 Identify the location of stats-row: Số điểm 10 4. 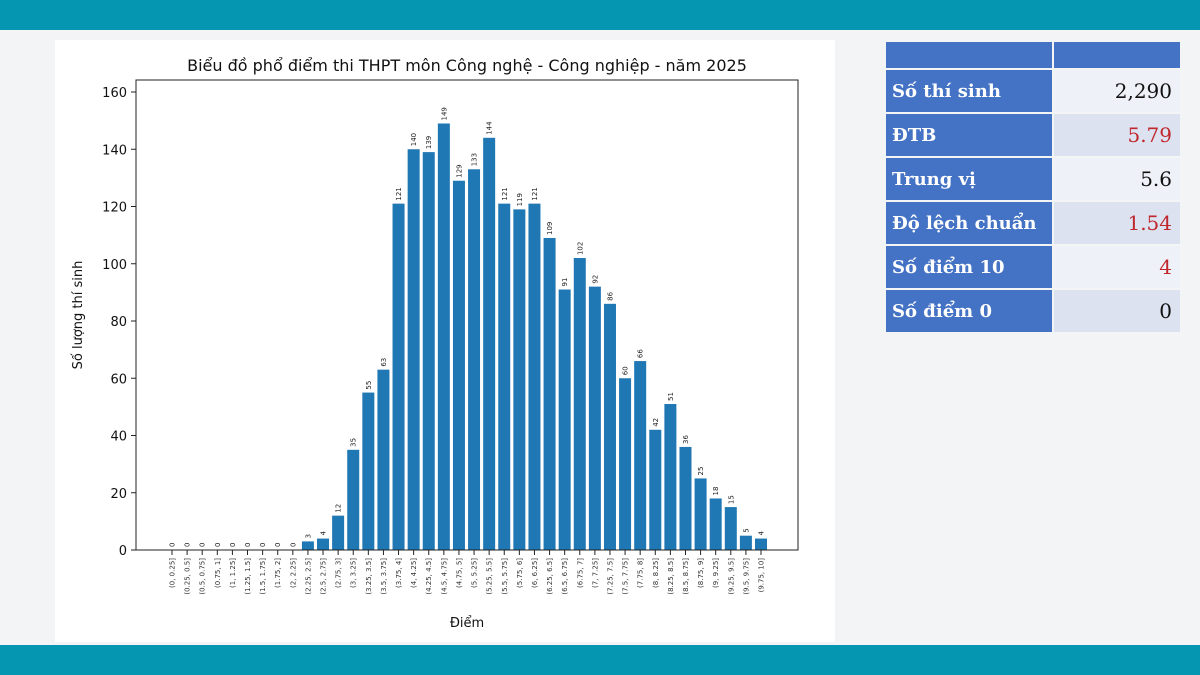
(1033, 267).